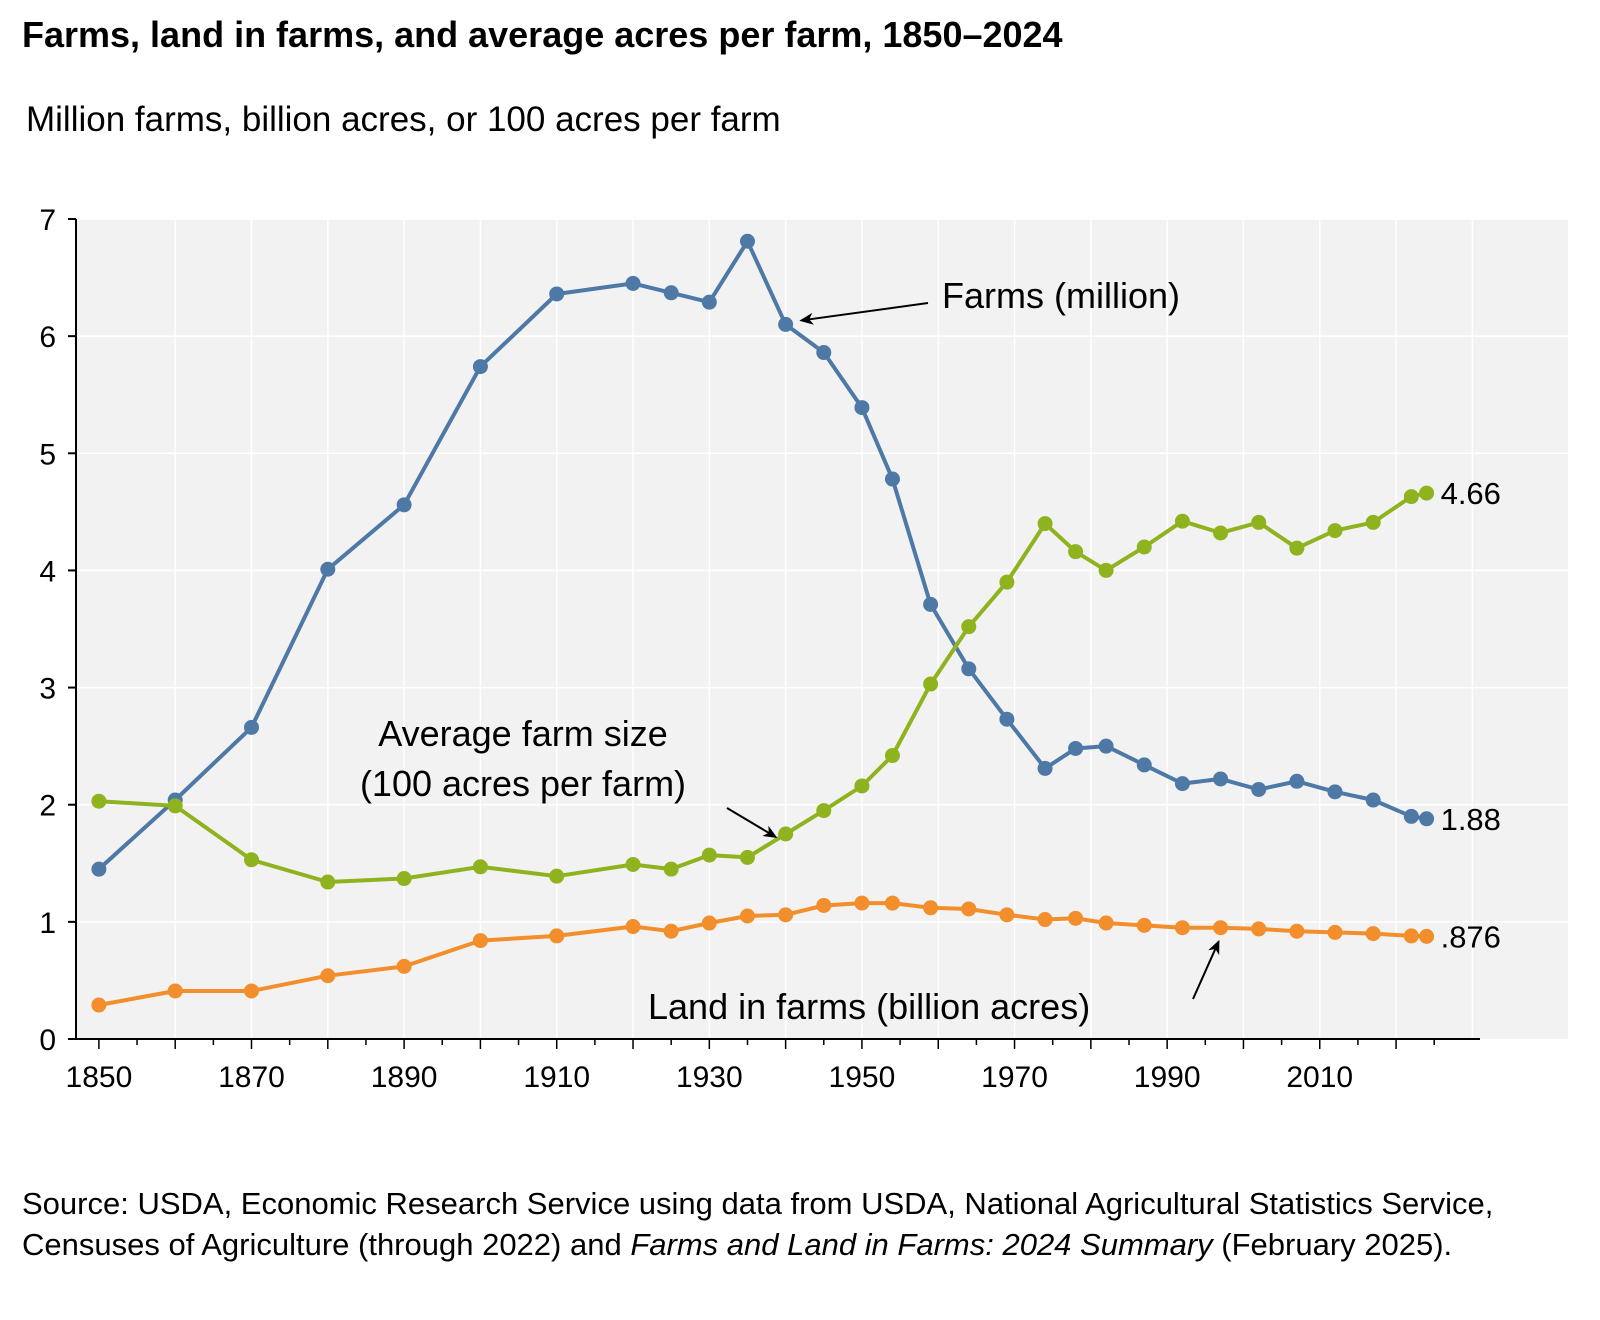 The image size is (1600, 1320). I want to click on end-label-farms: 1.88, so click(1471, 819).